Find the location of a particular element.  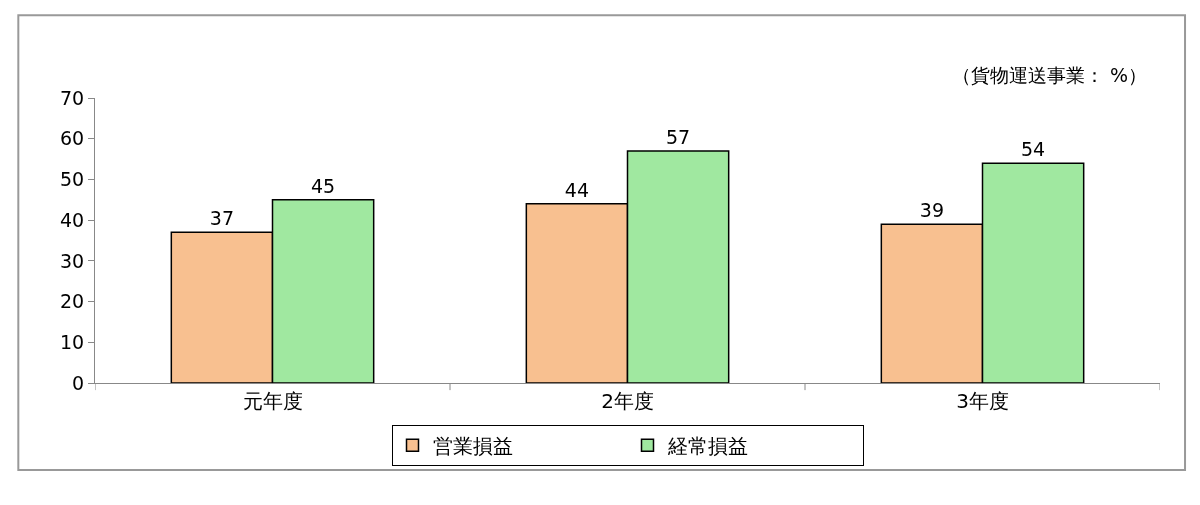

x-tick-label: 3年度 is located at coordinates (982, 401).